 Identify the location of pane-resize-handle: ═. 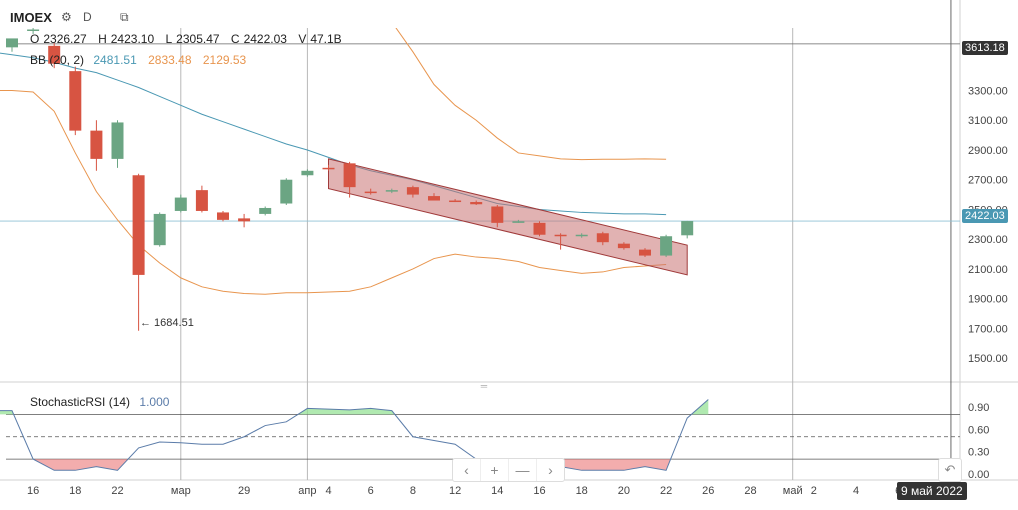
(484, 386).